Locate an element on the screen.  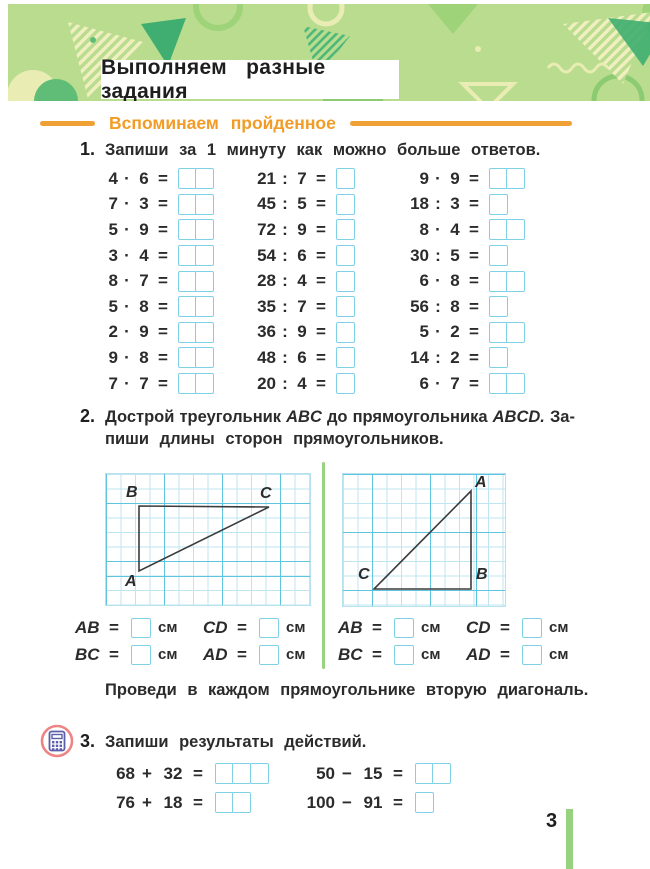
equation-a: 100 is located at coordinates (320, 802).